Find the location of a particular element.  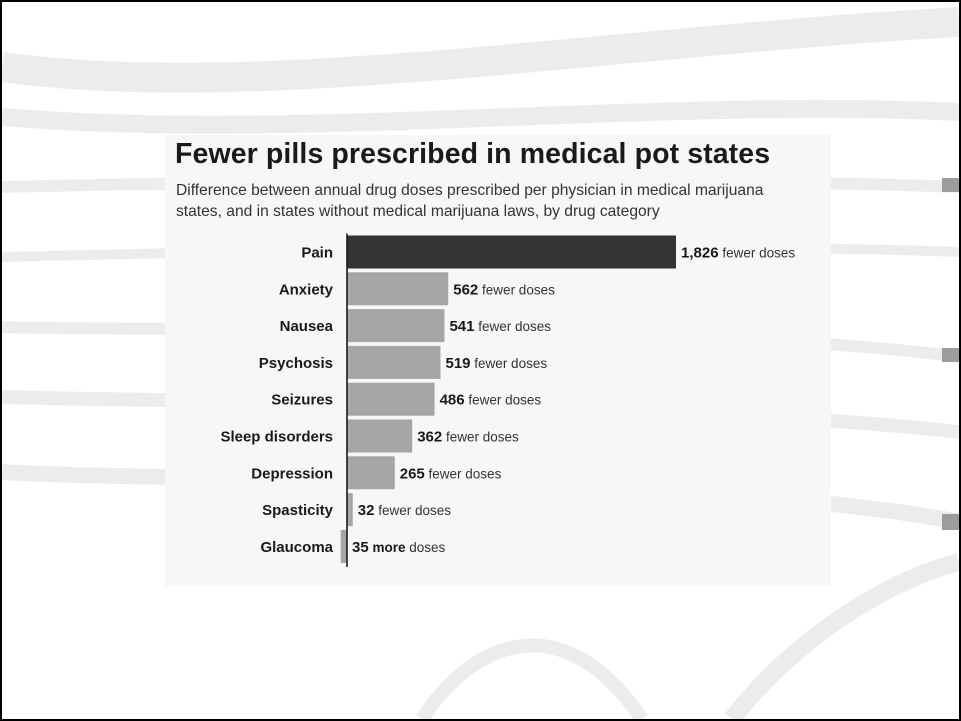

category-label-nausea: Nausea is located at coordinates (307, 326).